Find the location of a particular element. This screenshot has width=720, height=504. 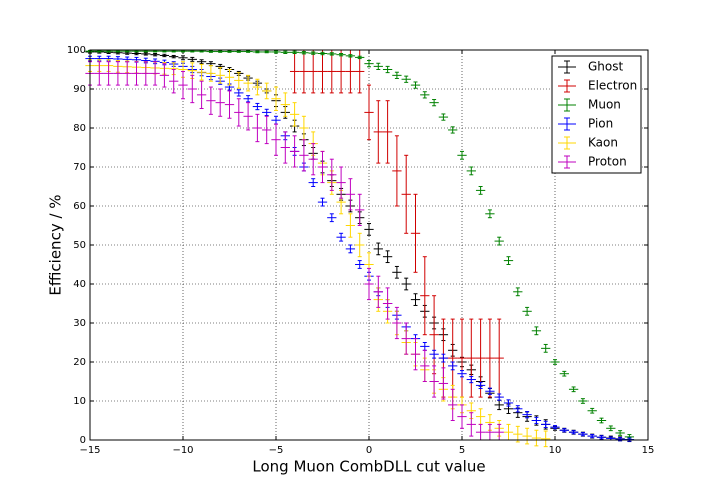

y-tick-label: 70 is located at coordinates (79, 167).